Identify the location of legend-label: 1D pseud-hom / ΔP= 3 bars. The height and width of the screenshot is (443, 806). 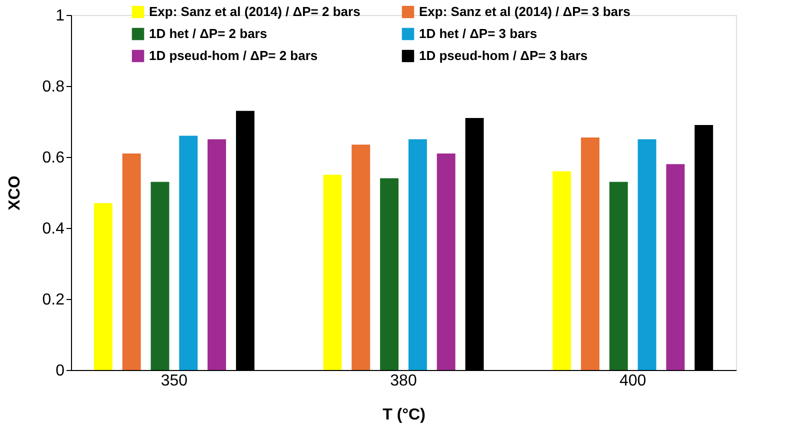
(503, 55).